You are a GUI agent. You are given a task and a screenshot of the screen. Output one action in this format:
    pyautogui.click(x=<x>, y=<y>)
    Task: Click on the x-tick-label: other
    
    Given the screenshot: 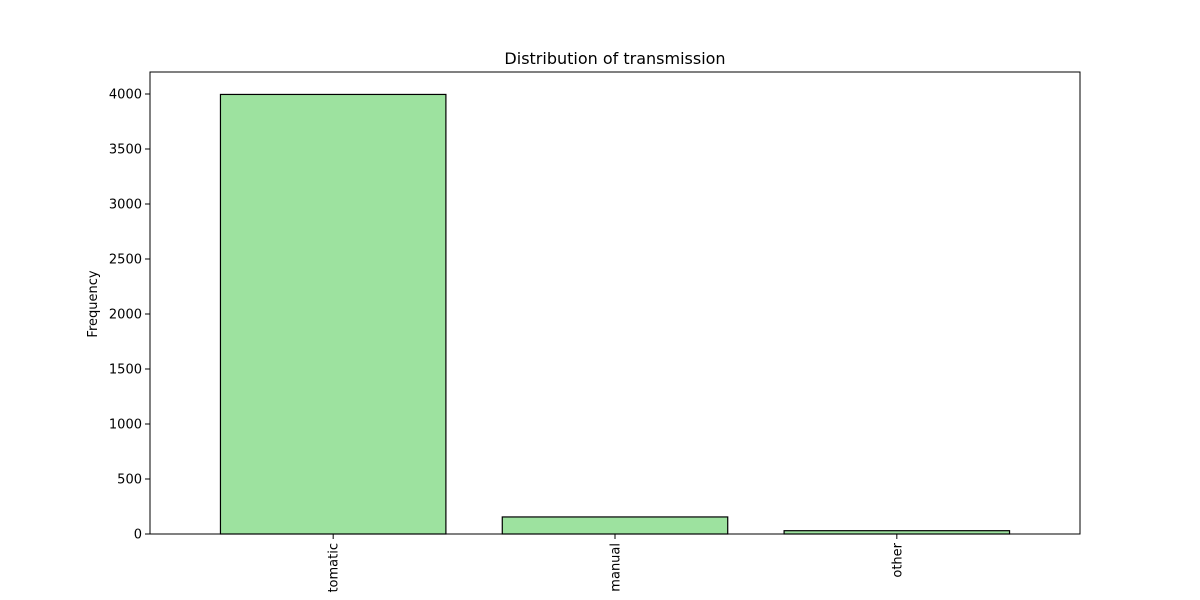 What is the action you would take?
    pyautogui.click(x=897, y=559)
    